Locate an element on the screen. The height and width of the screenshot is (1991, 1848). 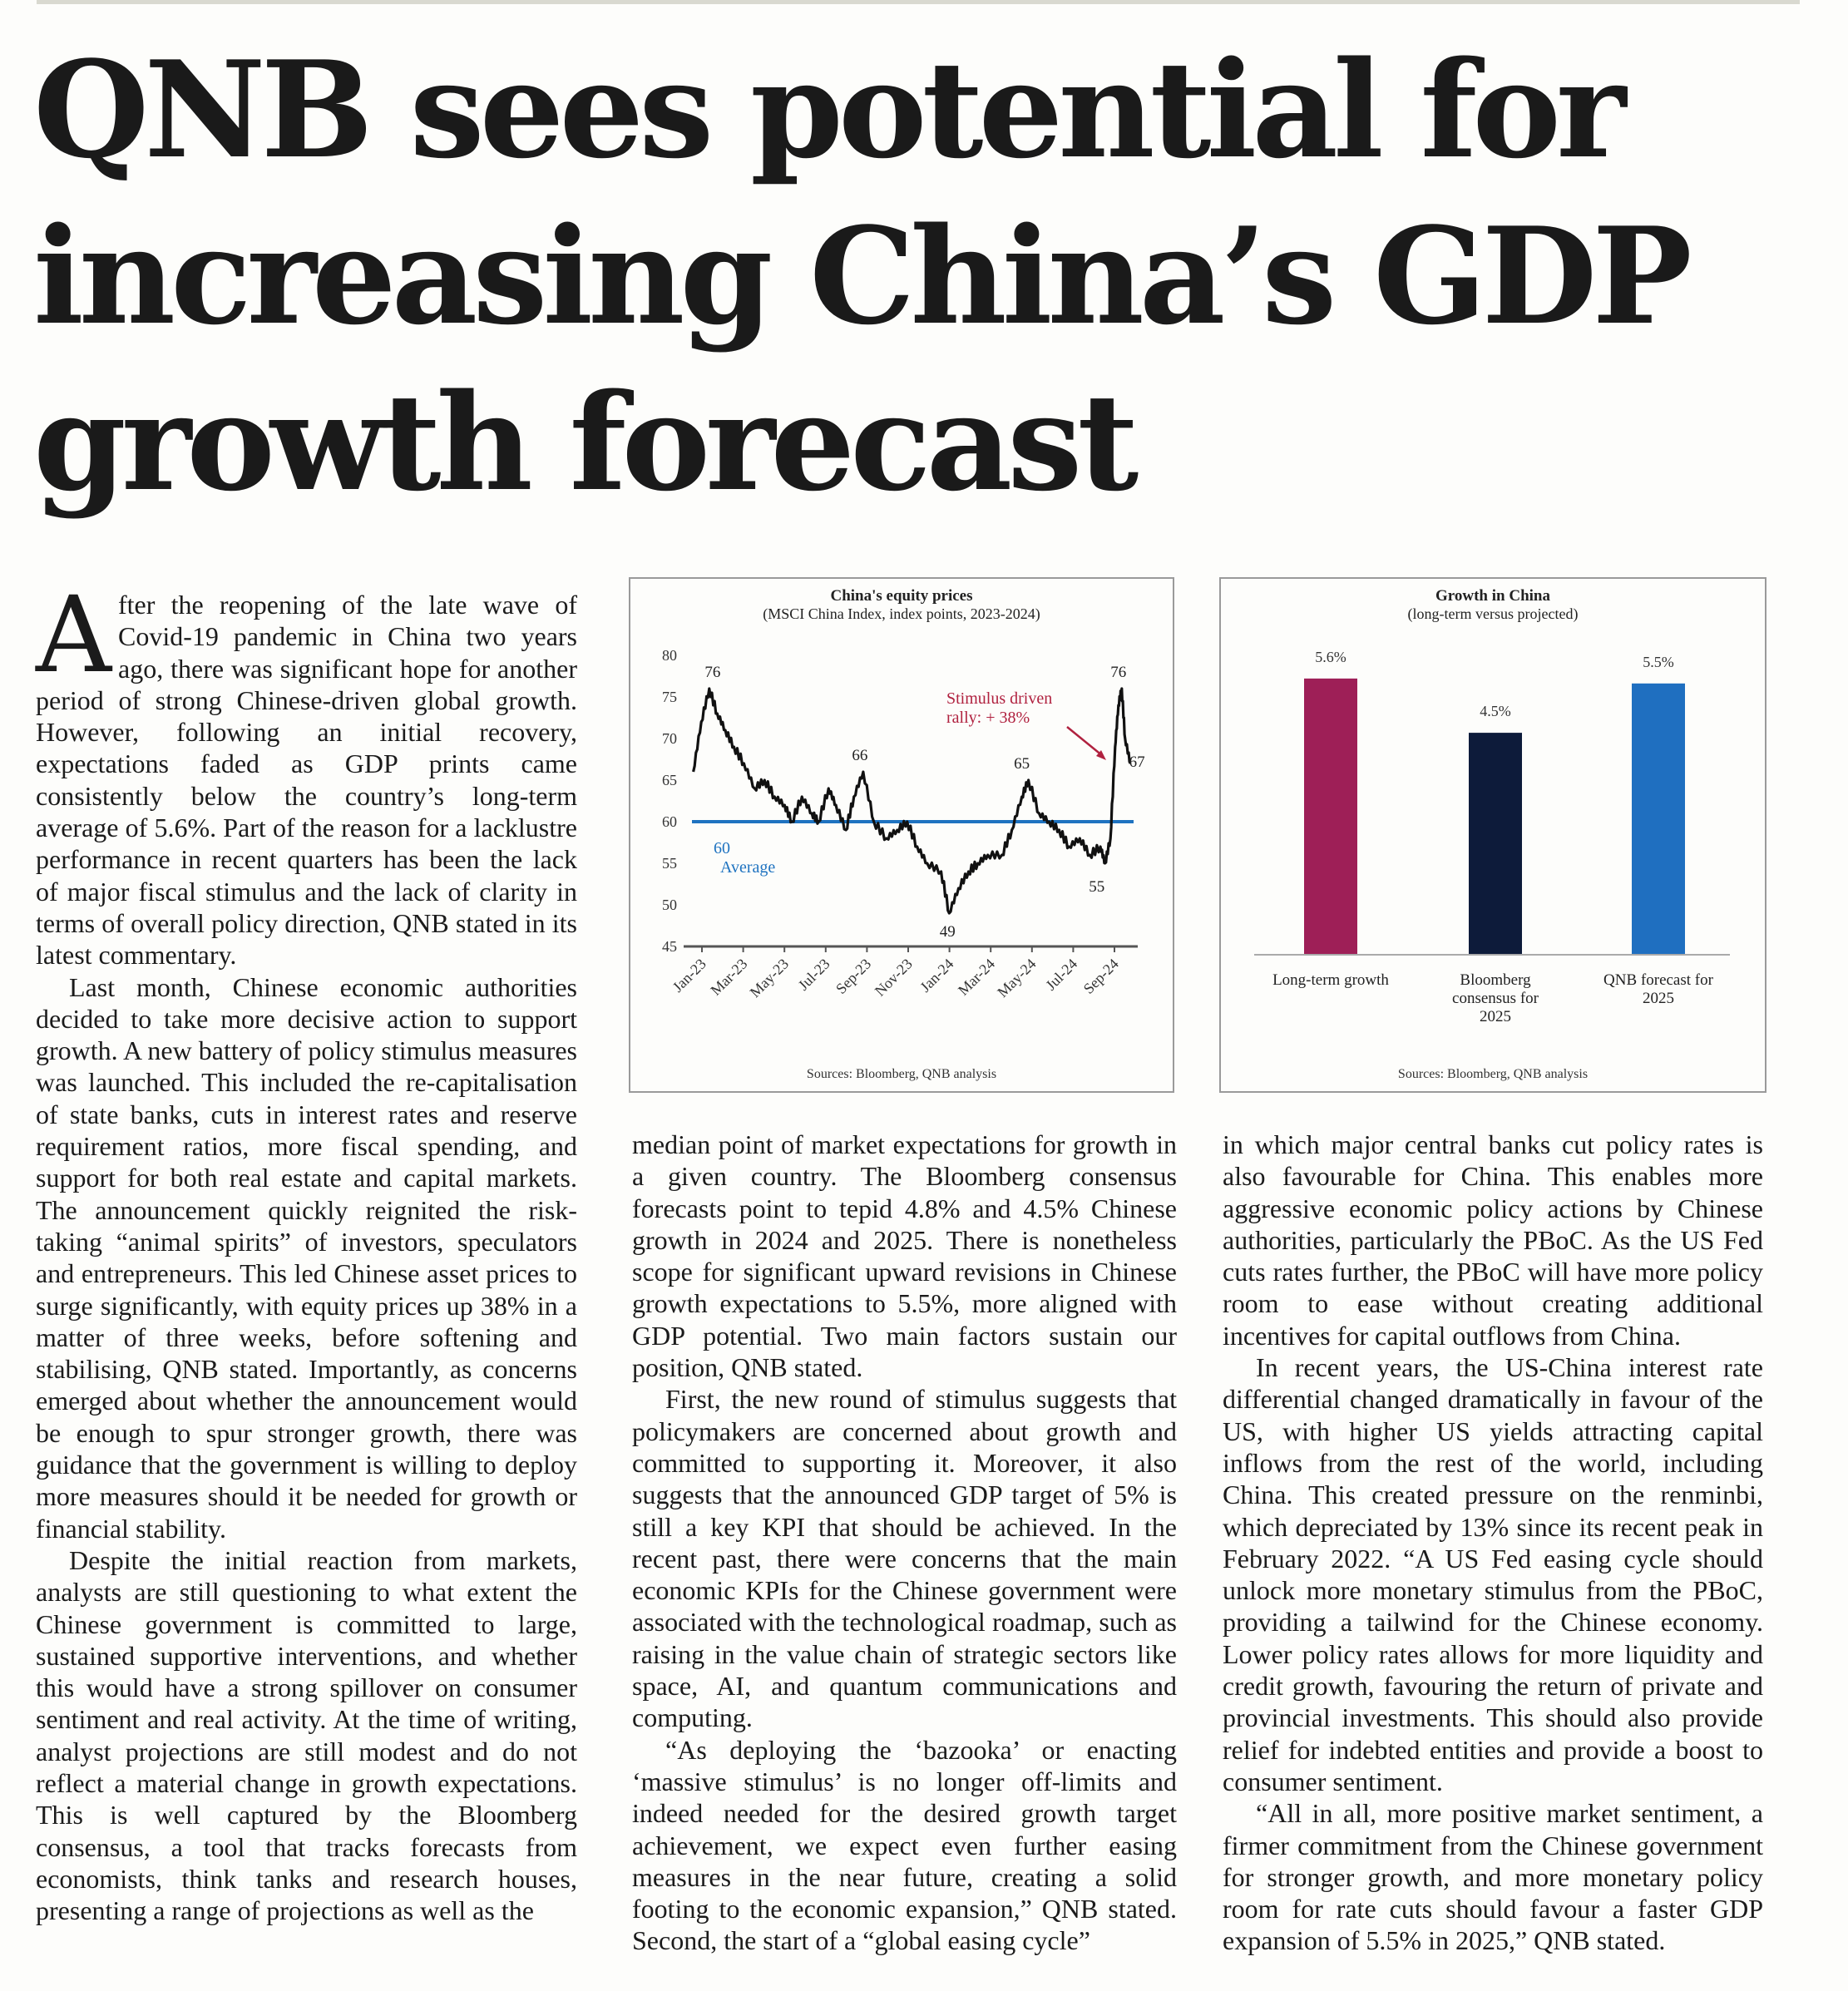
y-tick-label: 45 is located at coordinates (669, 946).